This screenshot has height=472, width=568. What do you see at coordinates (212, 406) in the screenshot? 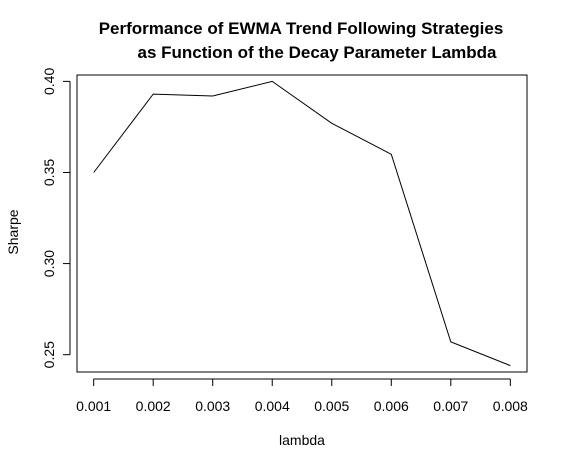
I see `x-tick-label: 0.003` at bounding box center [212, 406].